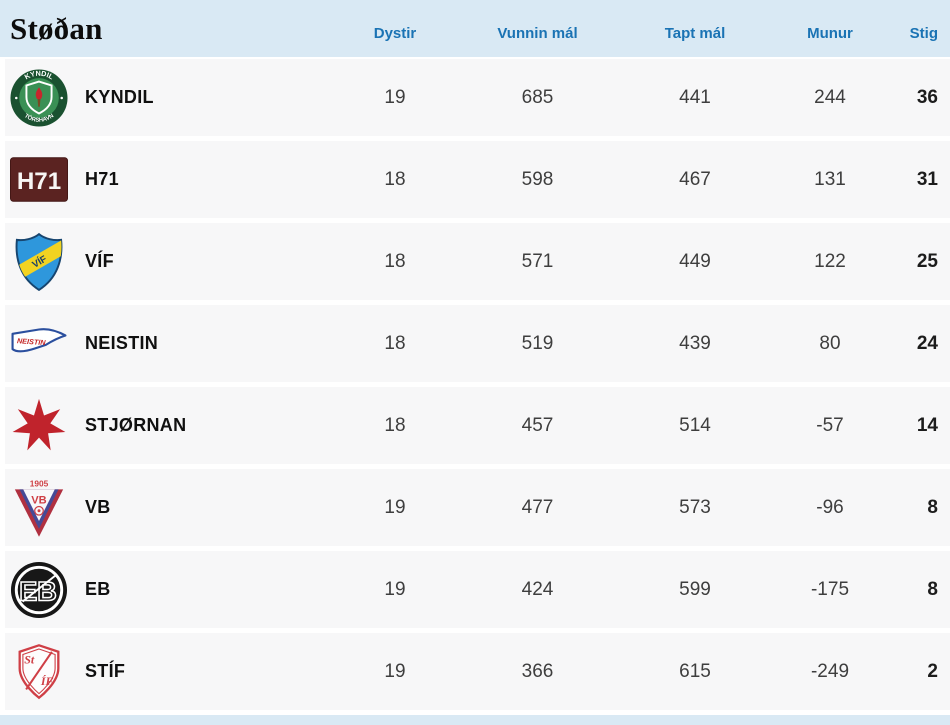 This screenshot has width=950, height=725. I want to click on team-name: VB, so click(98, 507).